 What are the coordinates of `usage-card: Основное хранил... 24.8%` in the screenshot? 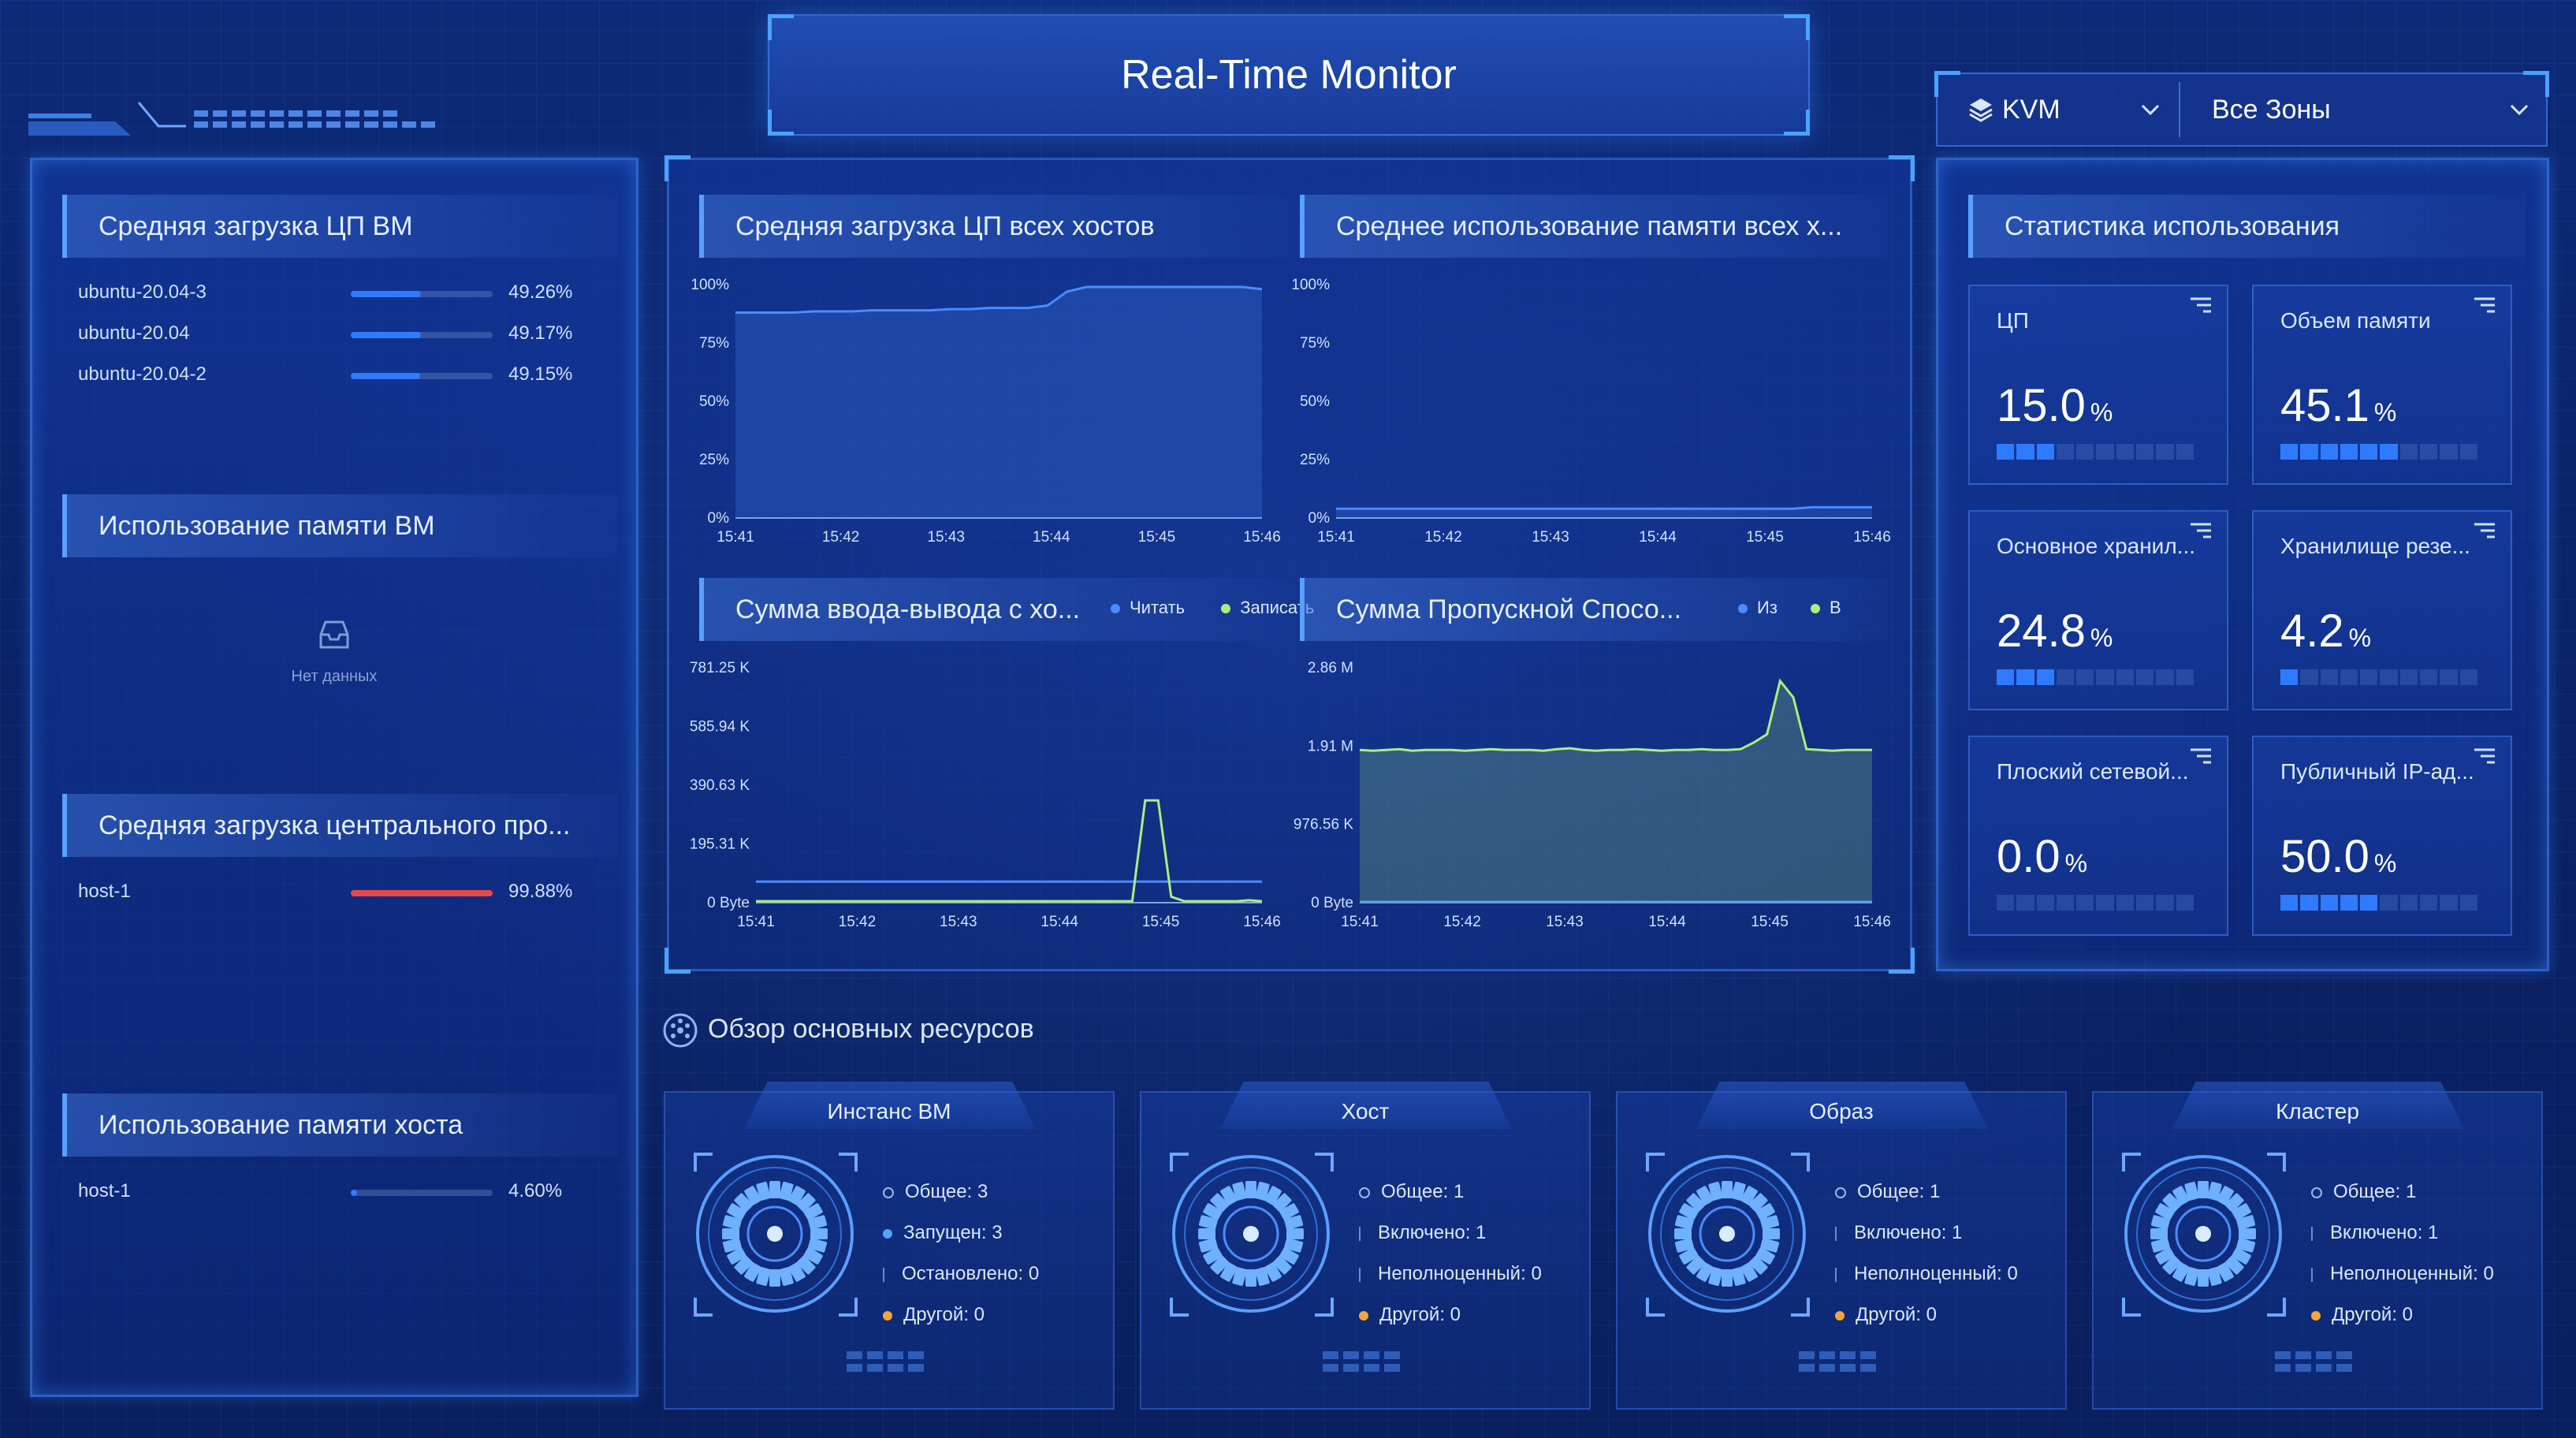 It's located at (2098, 610).